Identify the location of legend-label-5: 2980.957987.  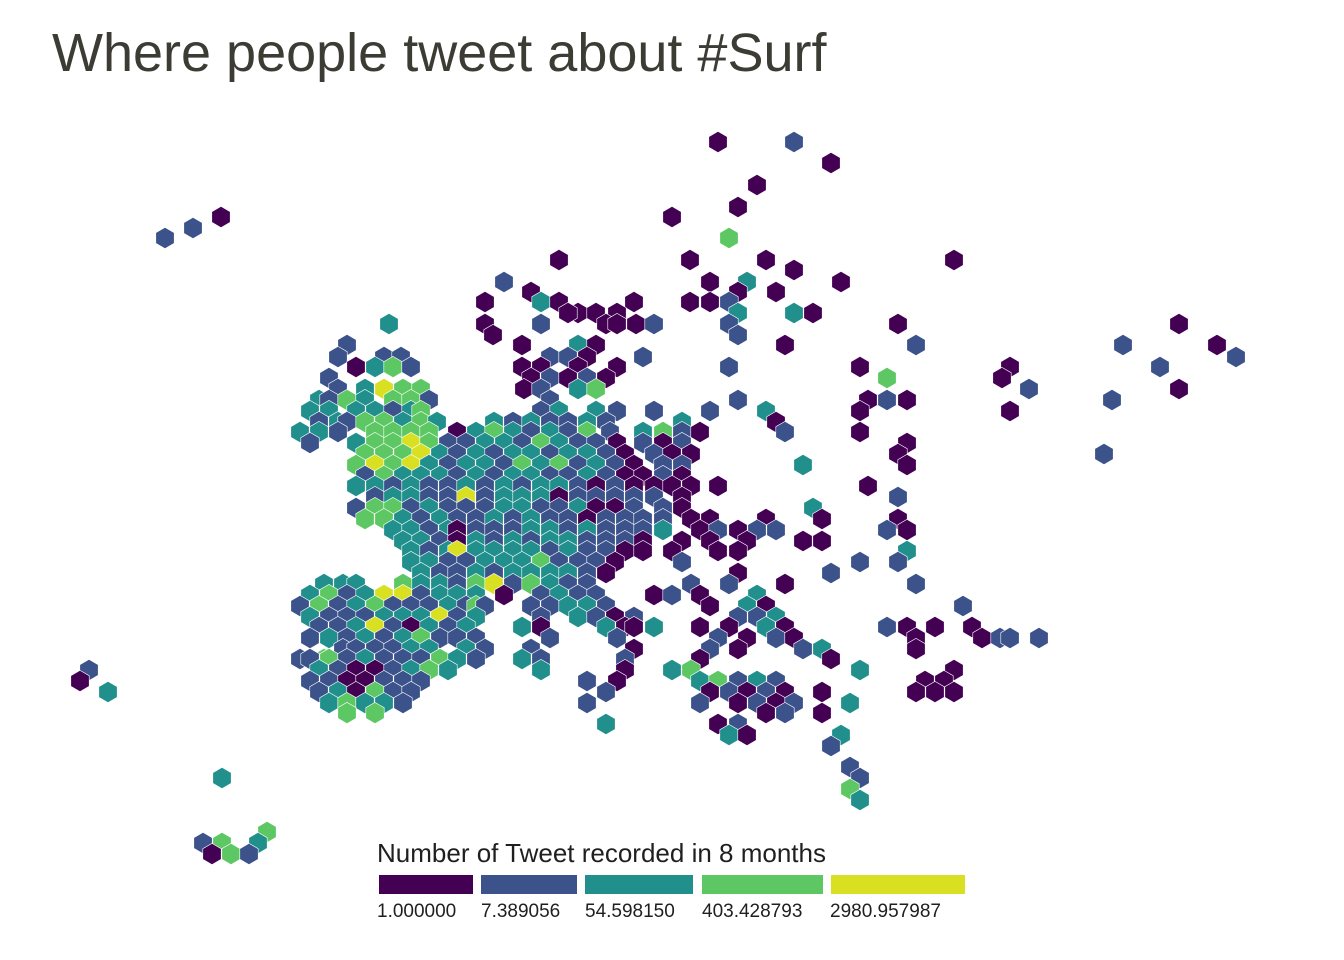
(885, 911).